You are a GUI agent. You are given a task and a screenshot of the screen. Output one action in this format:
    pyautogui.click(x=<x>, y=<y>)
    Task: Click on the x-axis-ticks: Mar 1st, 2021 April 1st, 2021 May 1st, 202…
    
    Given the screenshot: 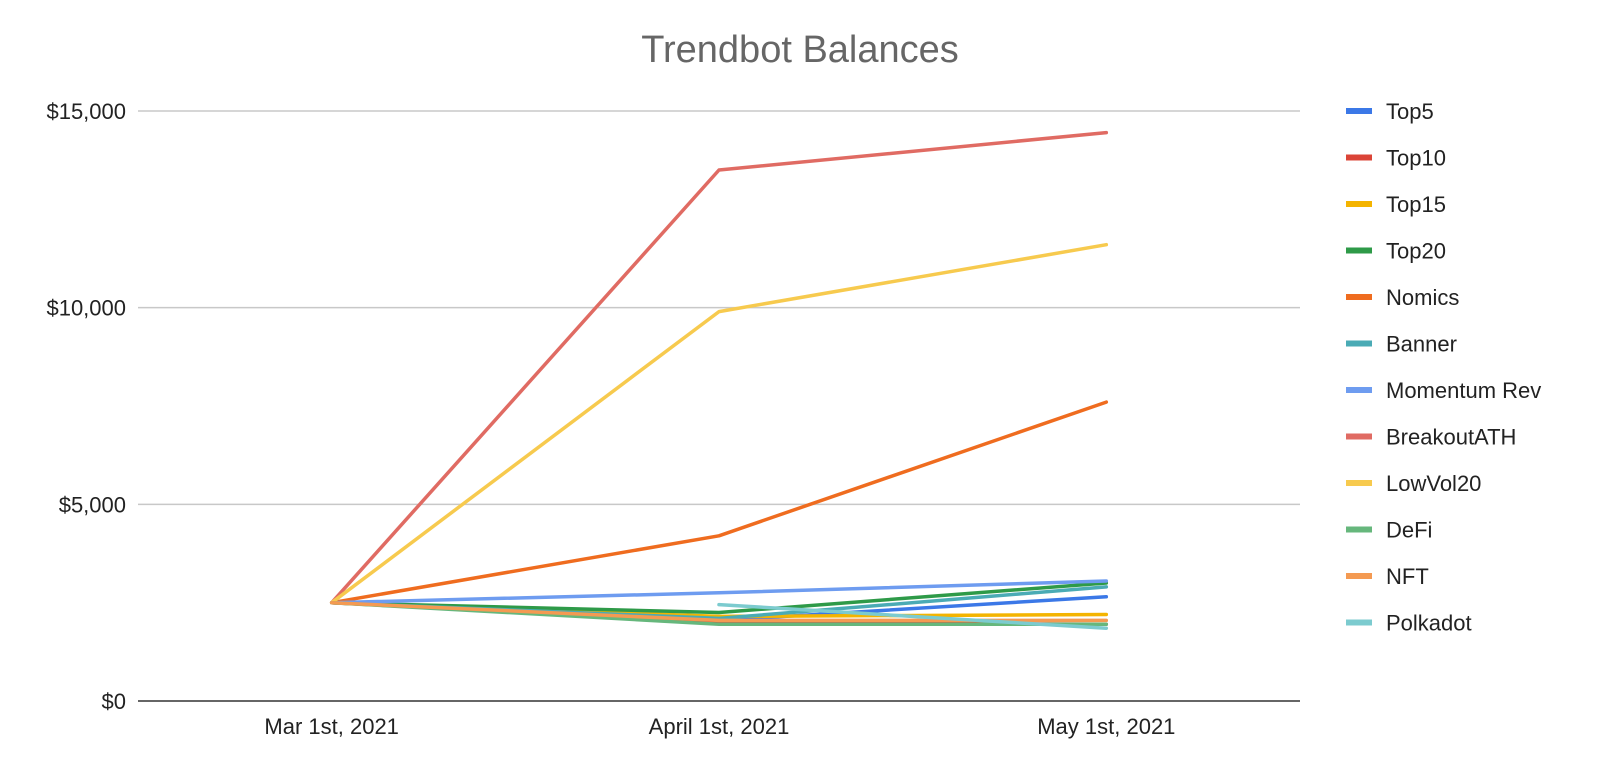 What is the action you would take?
    pyautogui.click(x=719, y=726)
    